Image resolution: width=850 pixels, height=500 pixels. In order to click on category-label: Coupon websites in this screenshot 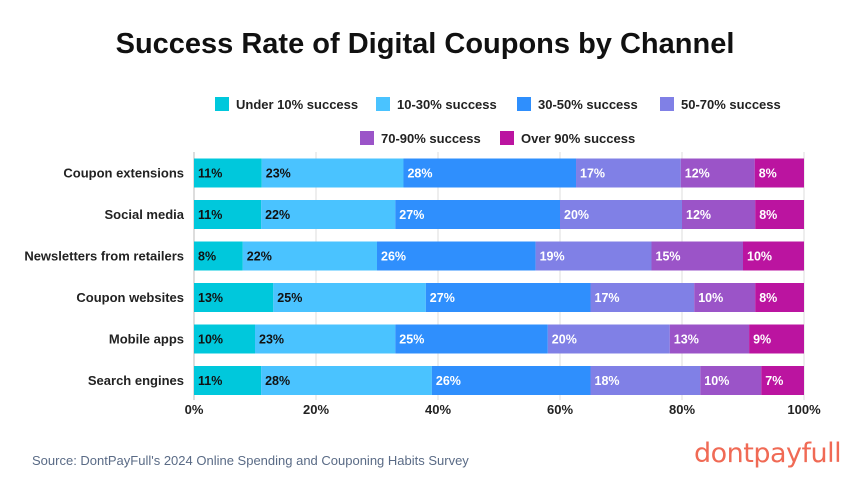, I will do `click(130, 297)`.